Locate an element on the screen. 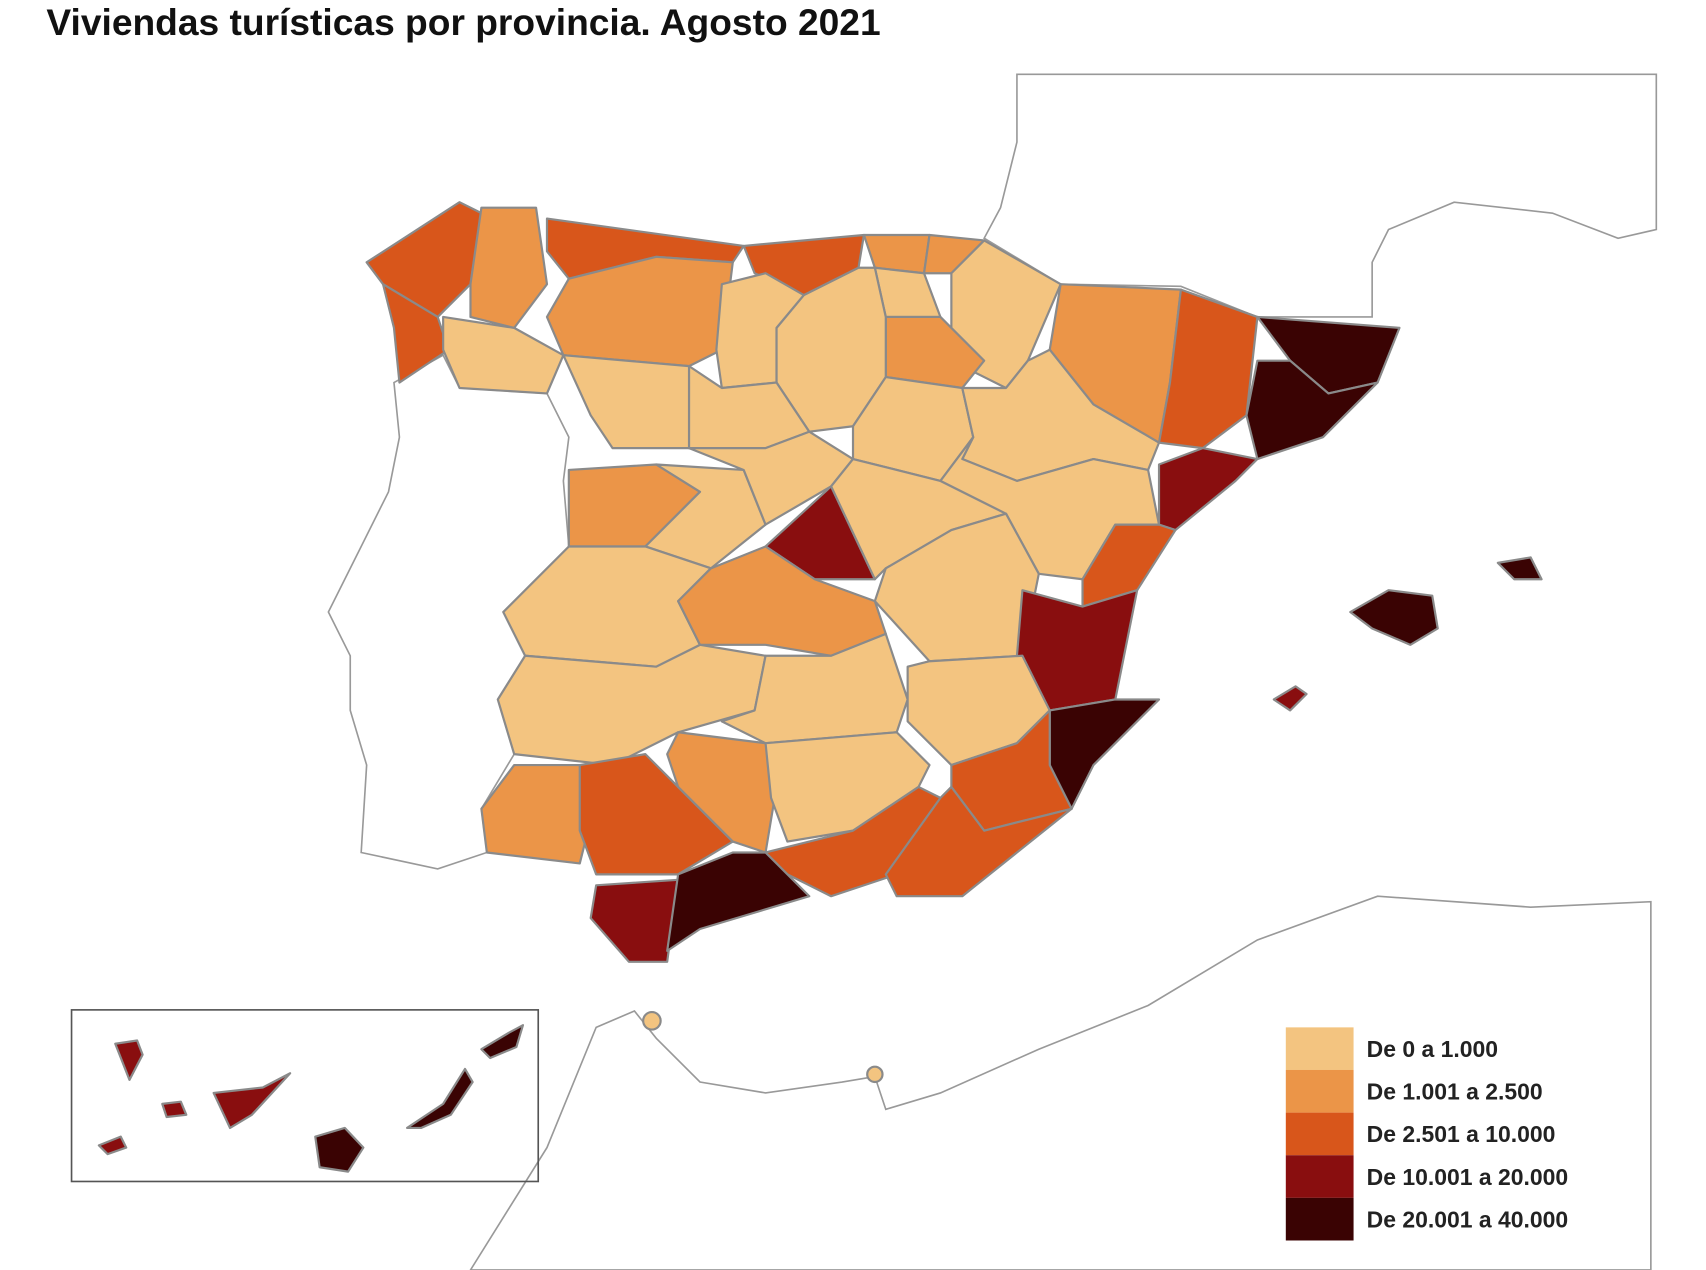  legend-label: De 20.001 a 40.000 is located at coordinates (1468, 1219).